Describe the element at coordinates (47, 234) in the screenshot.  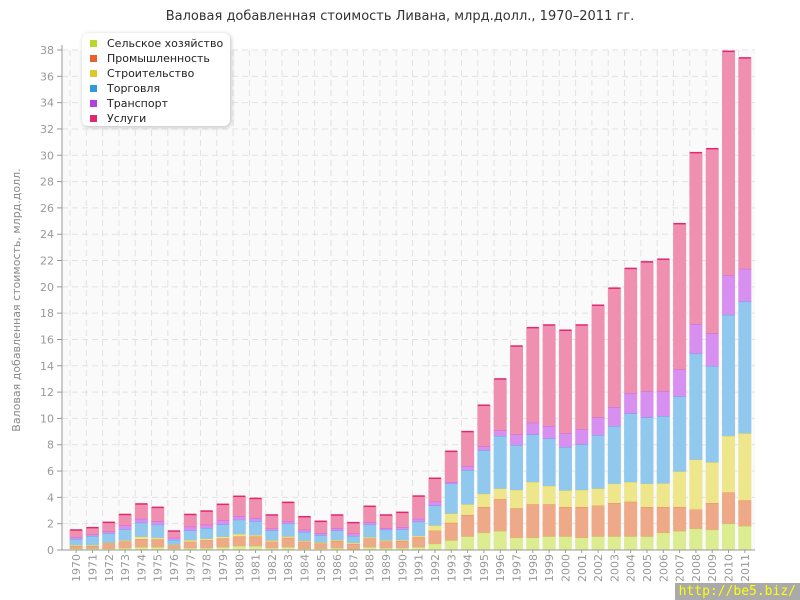
I see `y-tick-label: 24` at that location.